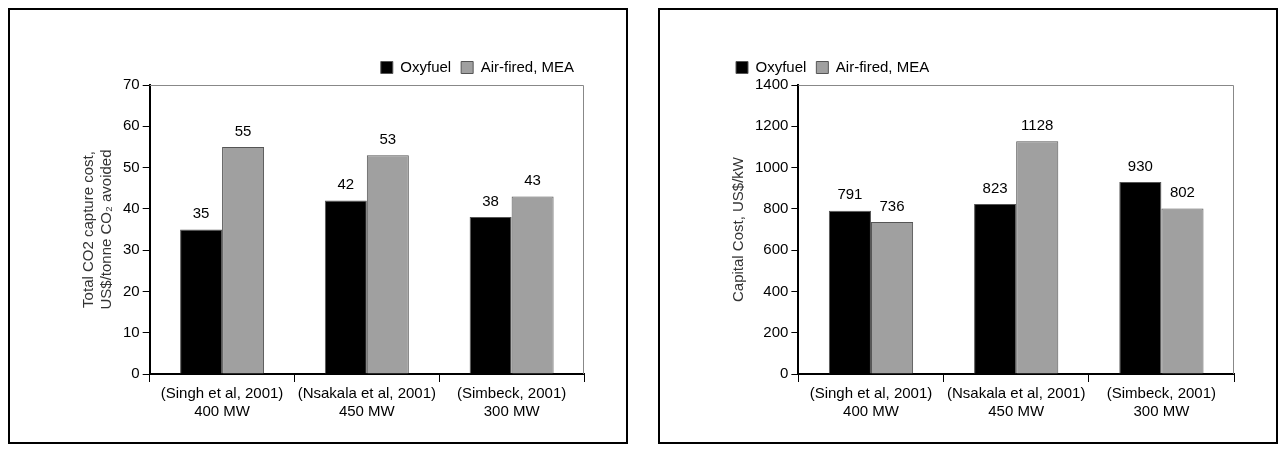 The height and width of the screenshot is (453, 1286). I want to click on y-tick-label: 60, so click(131, 125).